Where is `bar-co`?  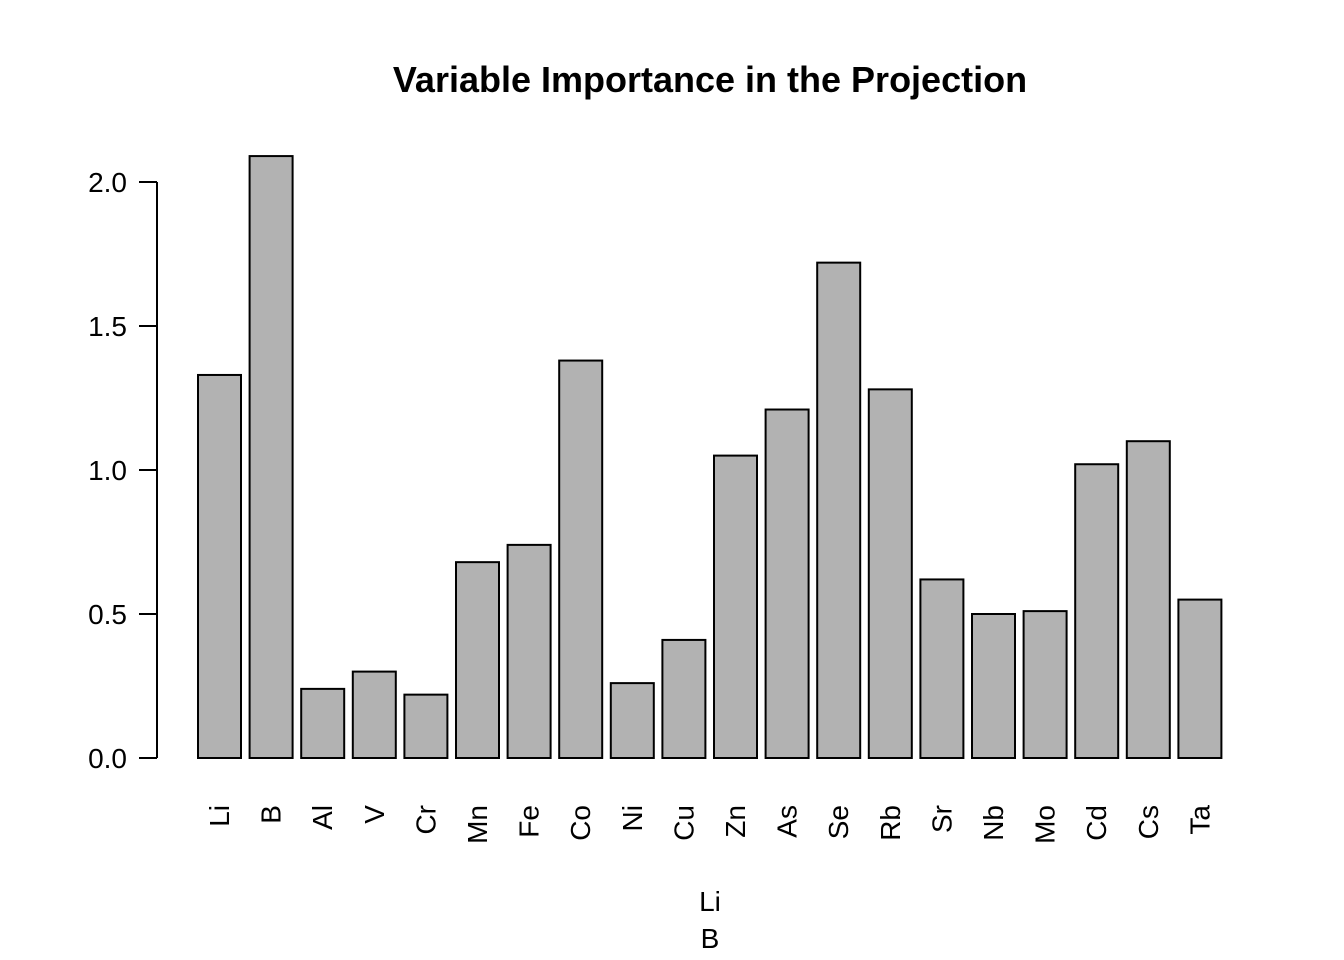 bar-co is located at coordinates (581, 559).